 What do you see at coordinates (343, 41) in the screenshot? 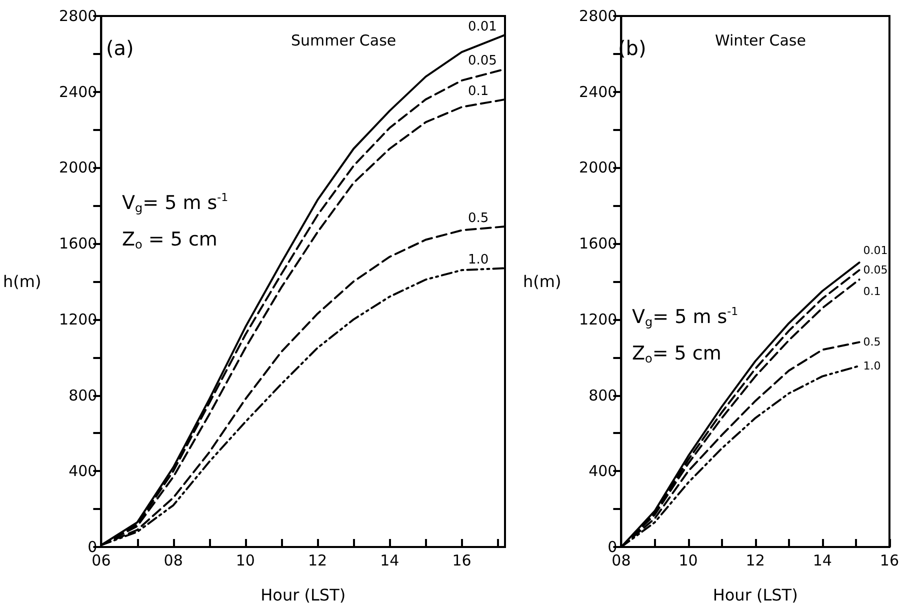
I see `text: Summer Case` at bounding box center [343, 41].